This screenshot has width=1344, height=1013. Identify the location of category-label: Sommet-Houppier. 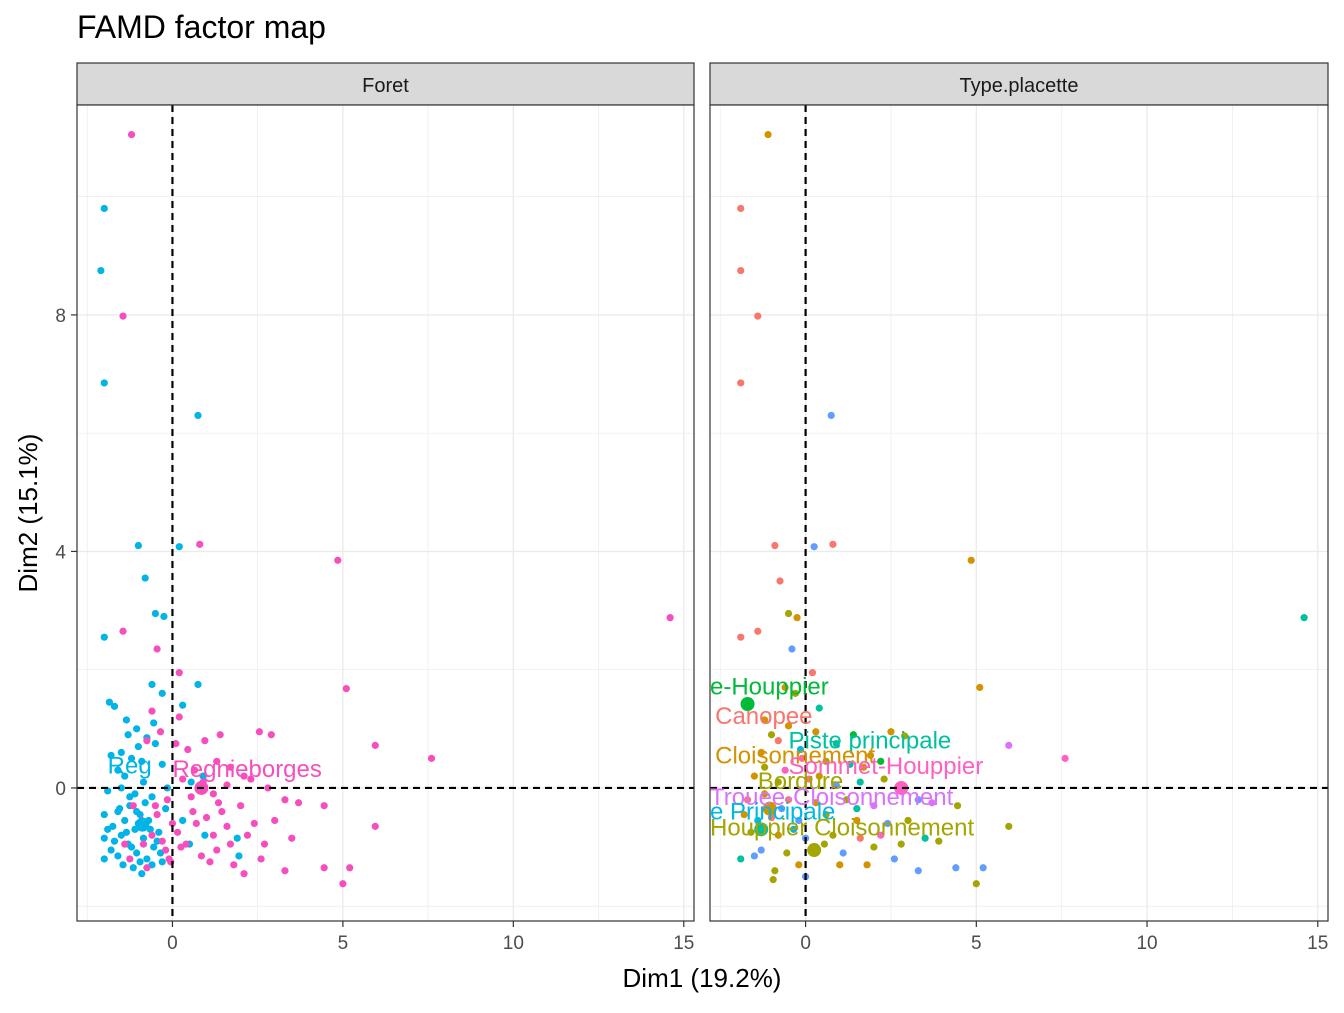
(886, 766).